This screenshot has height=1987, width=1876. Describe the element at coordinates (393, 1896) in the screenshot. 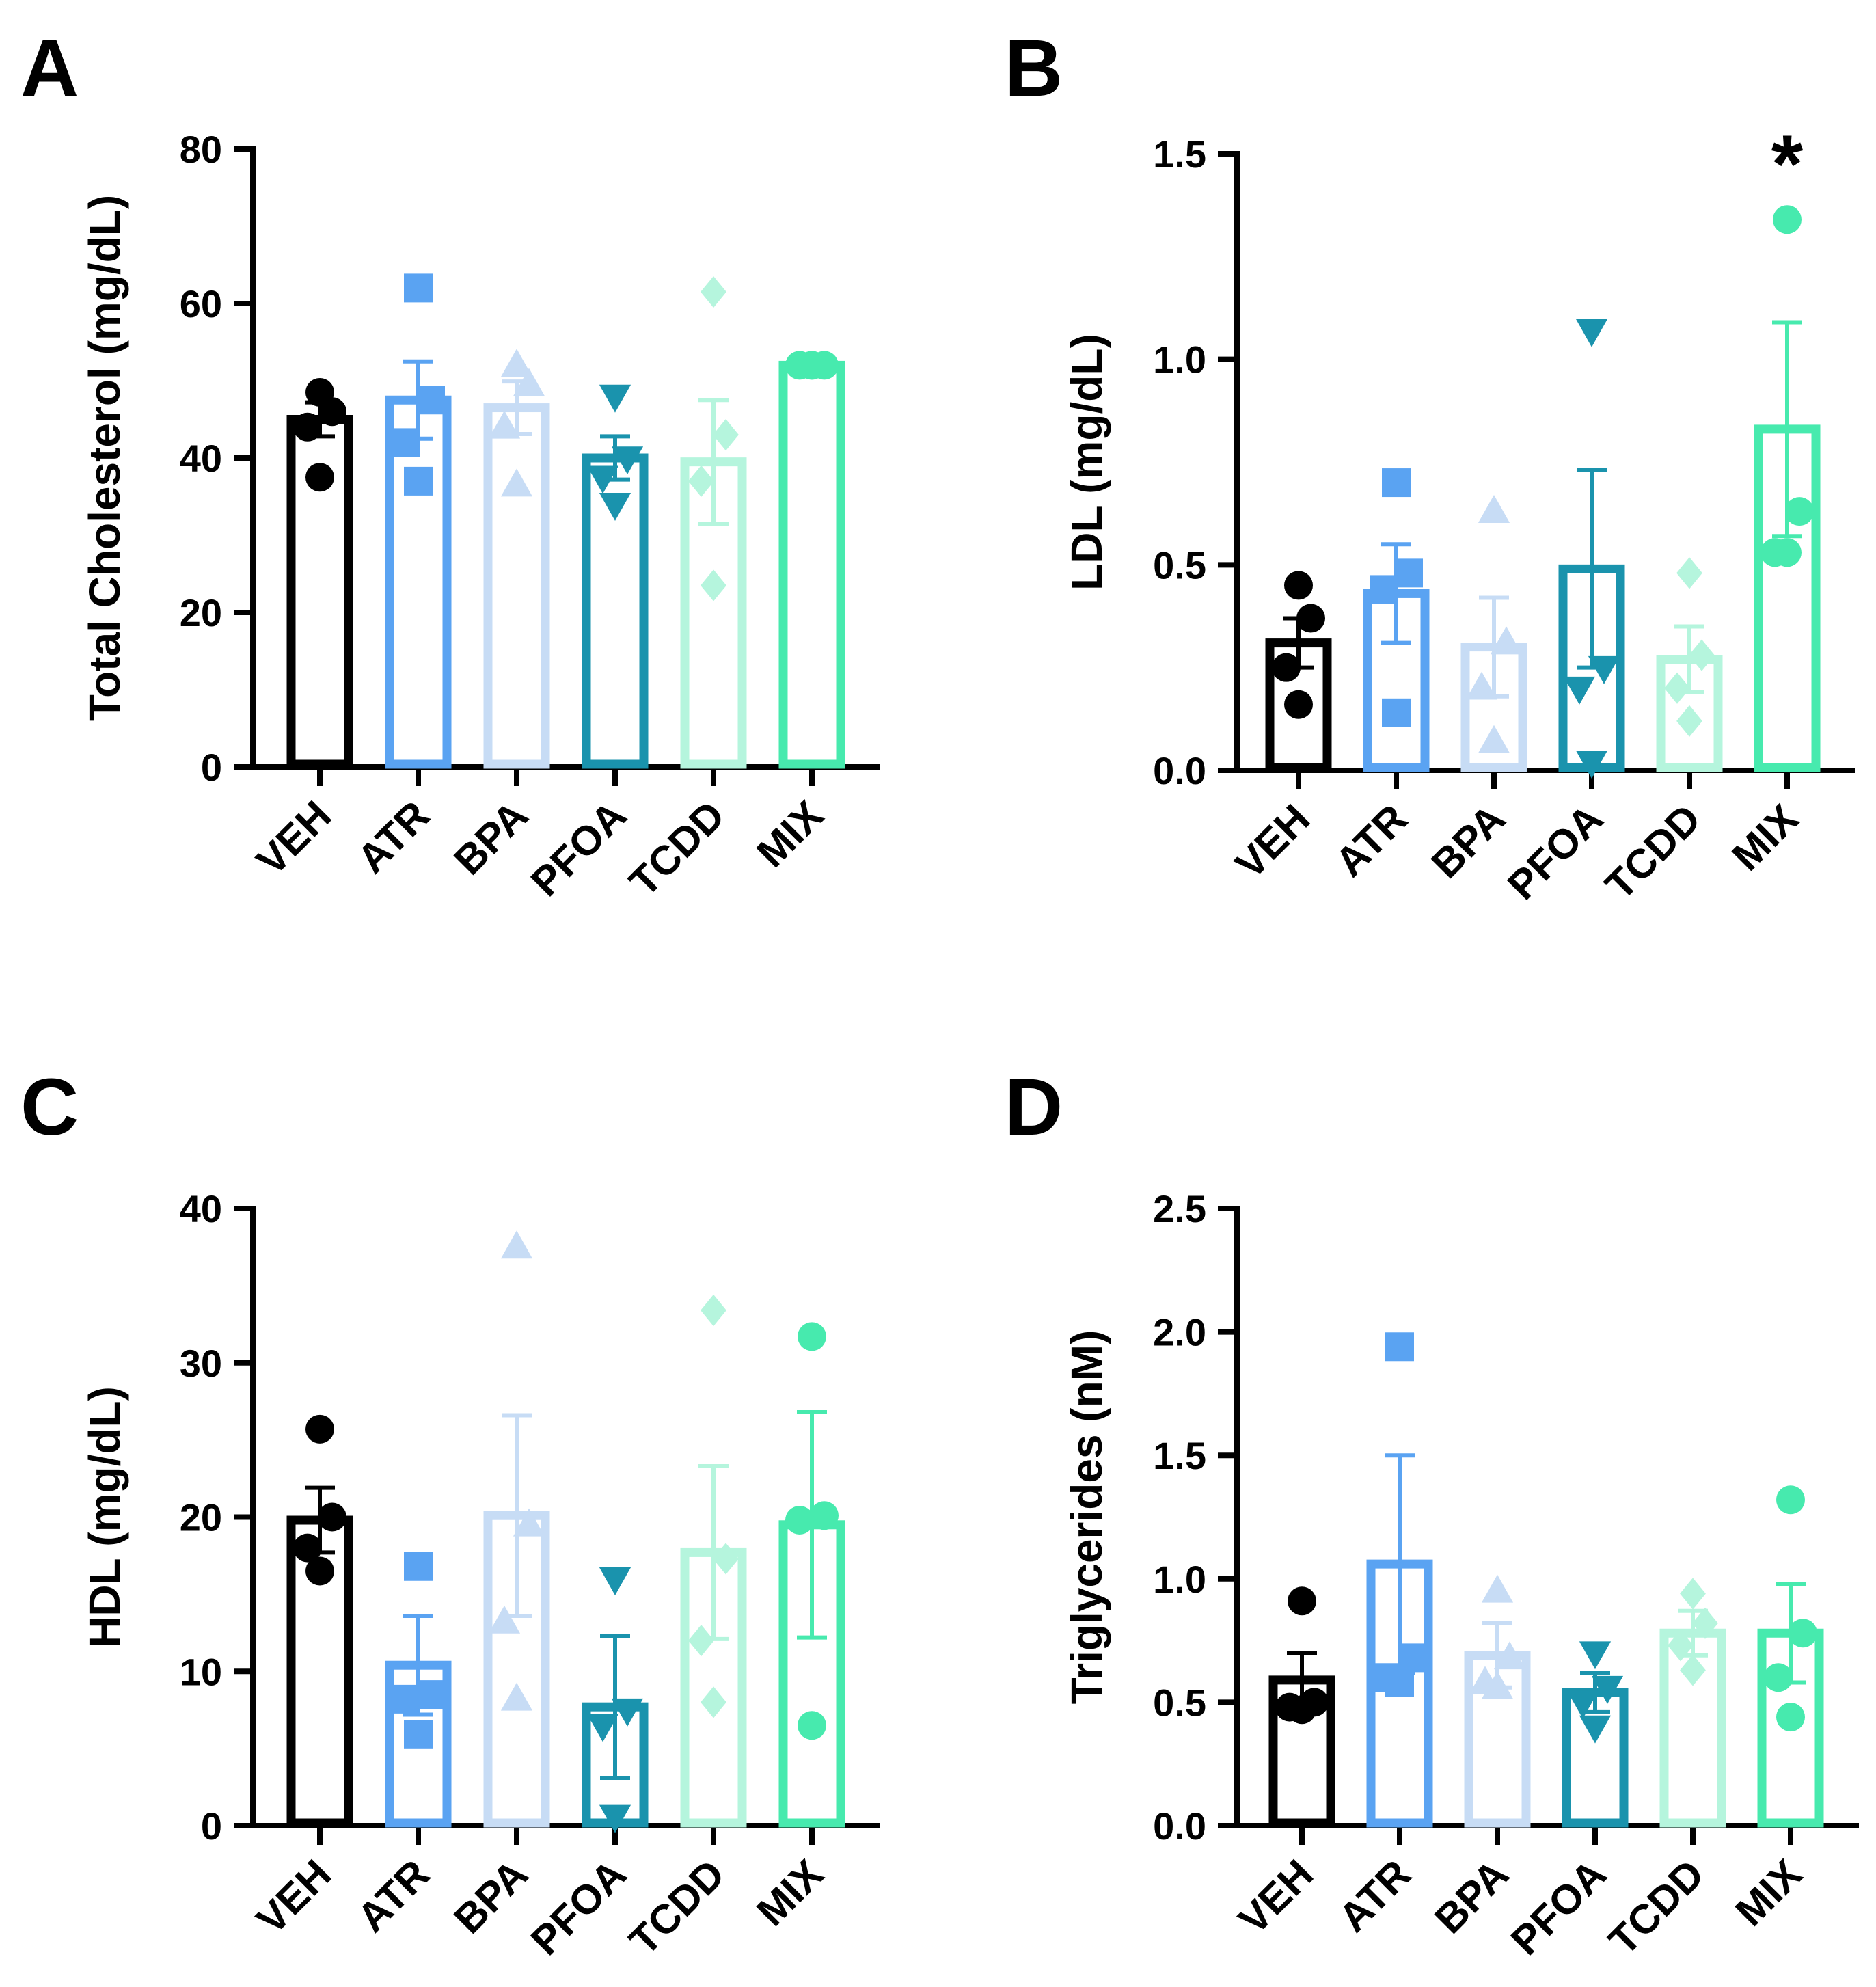

I see `x-tick-label: ATR` at that location.